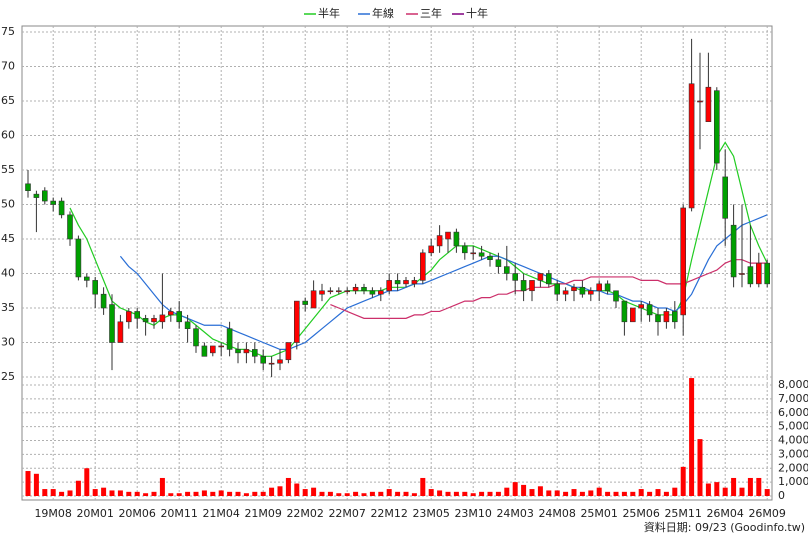 The height and width of the screenshot is (540, 808). Describe the element at coordinates (683, 513) in the screenshot. I see `x-tick-label: 25M11` at that location.